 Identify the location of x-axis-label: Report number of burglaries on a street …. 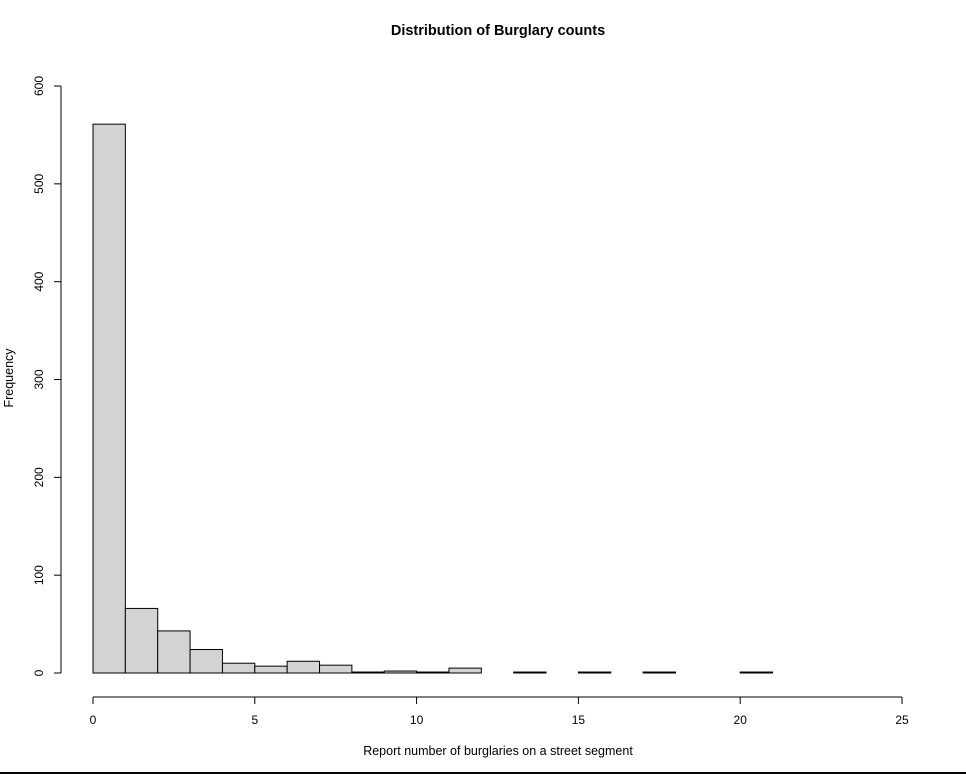
(498, 751).